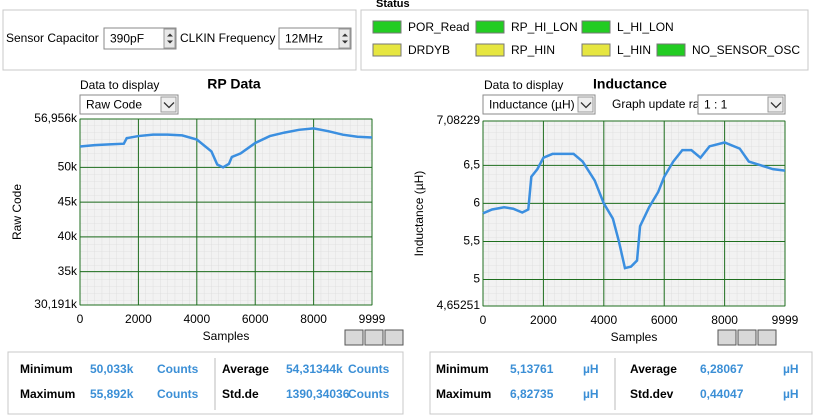  Describe the element at coordinates (429, 50) in the screenshot. I see `status-label: DRDYB` at that location.